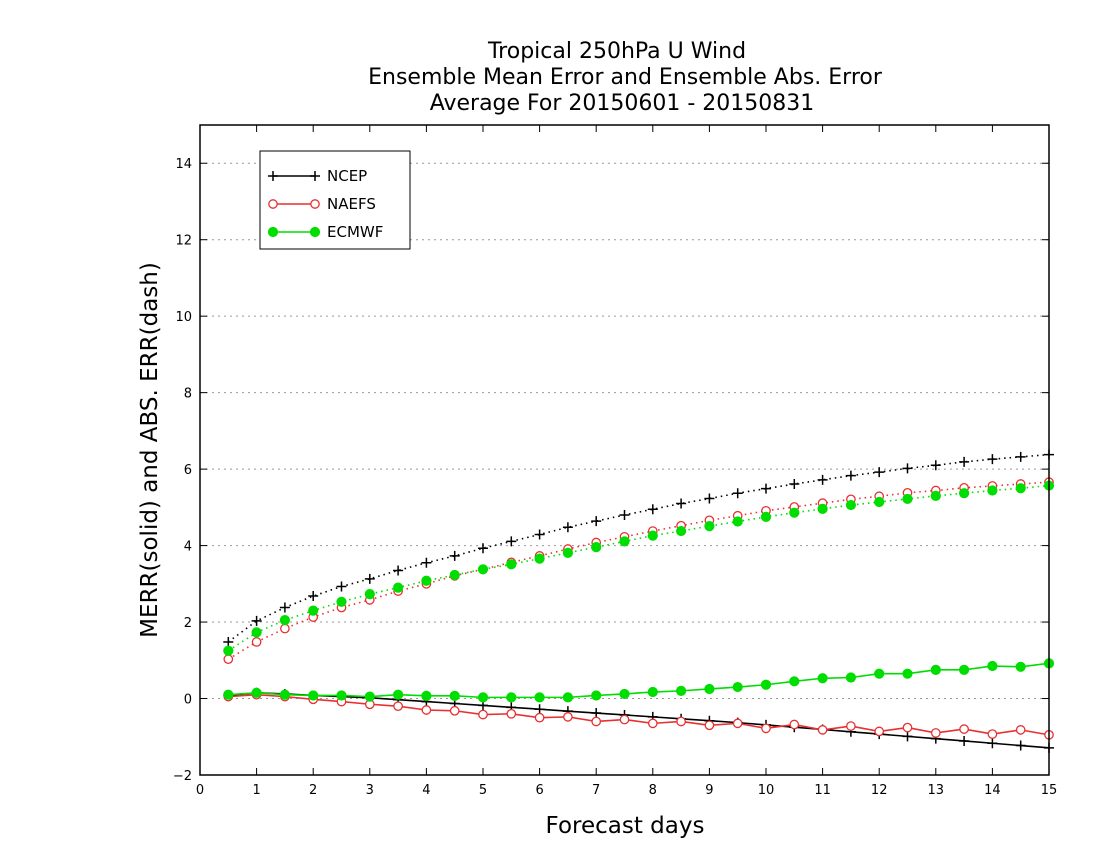 The image size is (1100, 850). What do you see at coordinates (639, 680) in the screenshot?
I see `series-line-ecmwf-merr` at bounding box center [639, 680].